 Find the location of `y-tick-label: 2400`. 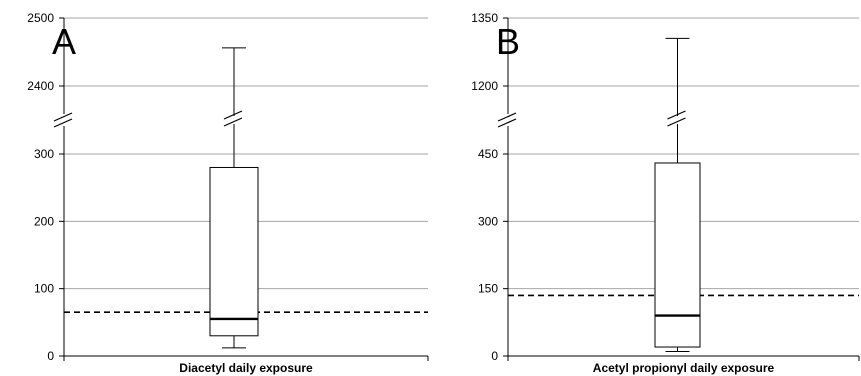

y-tick-label: 2400 is located at coordinates (40, 86).